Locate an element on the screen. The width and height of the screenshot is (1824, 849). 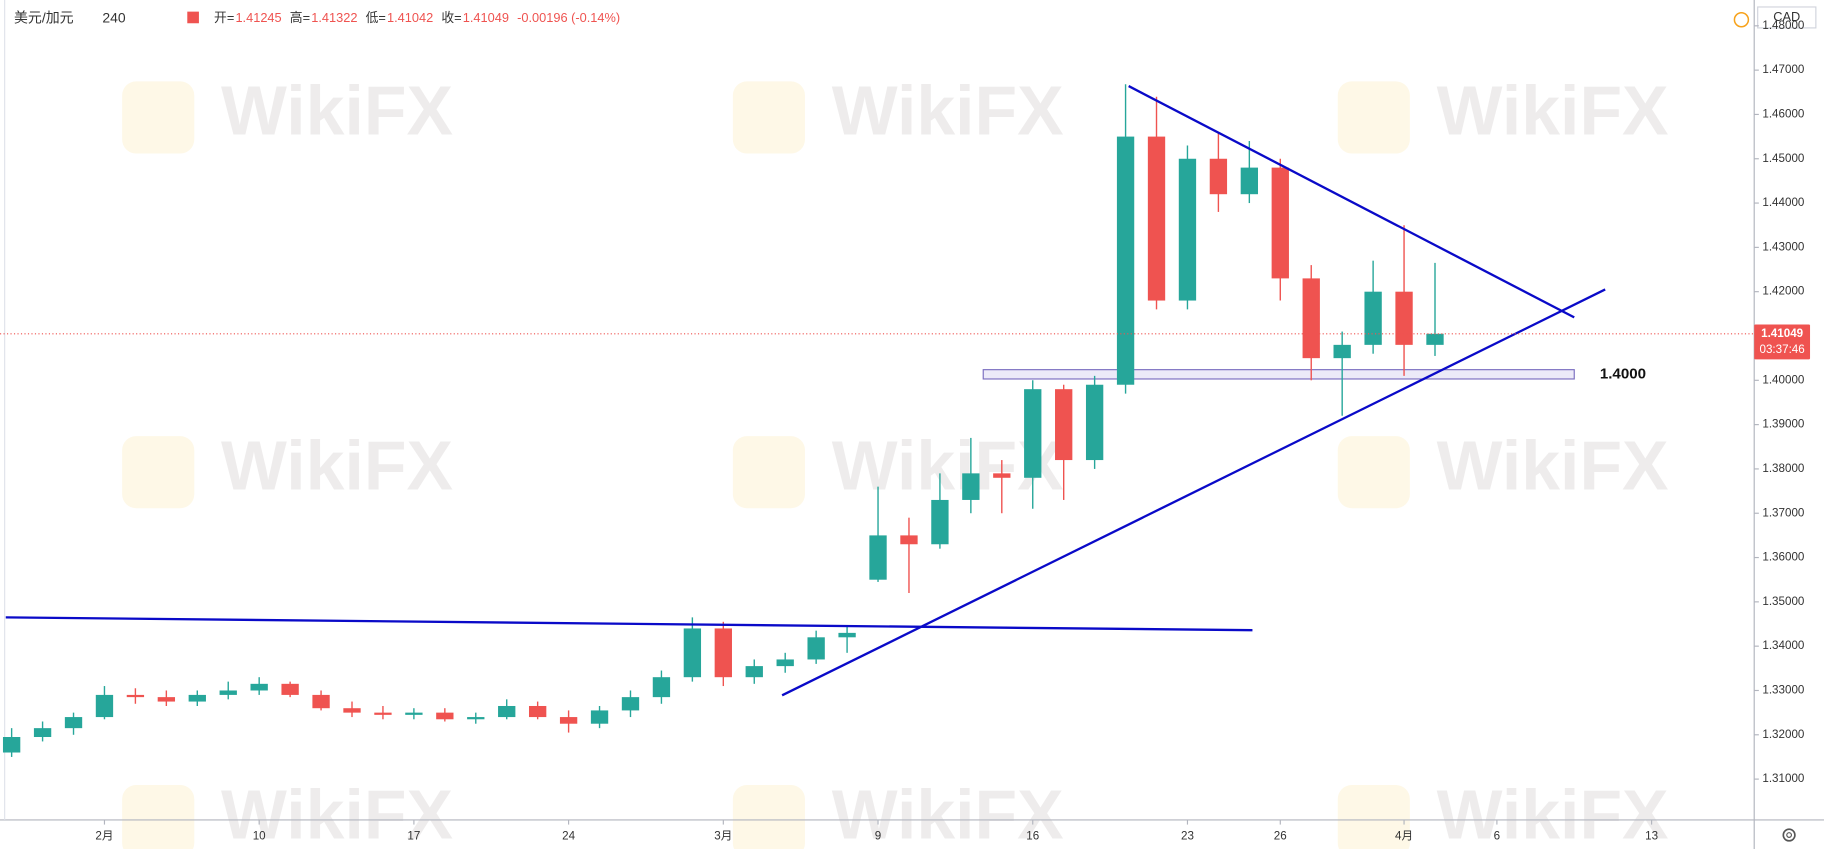
x-tick-label: 16 is located at coordinates (1032, 835).